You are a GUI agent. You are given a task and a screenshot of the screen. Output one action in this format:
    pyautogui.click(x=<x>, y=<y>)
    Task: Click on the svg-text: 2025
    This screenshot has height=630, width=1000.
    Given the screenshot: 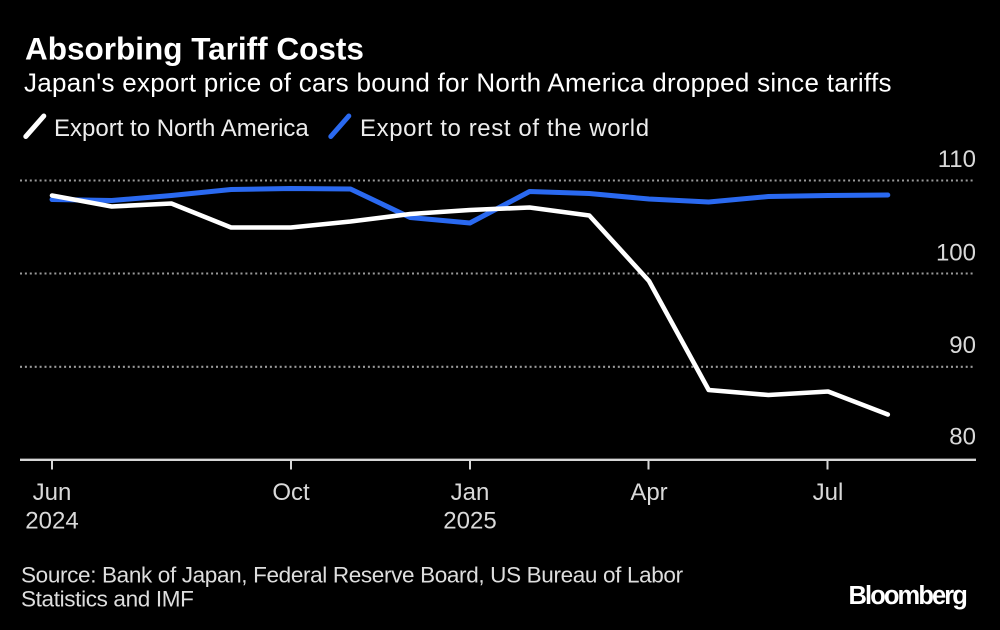 What is the action you would take?
    pyautogui.click(x=469, y=521)
    